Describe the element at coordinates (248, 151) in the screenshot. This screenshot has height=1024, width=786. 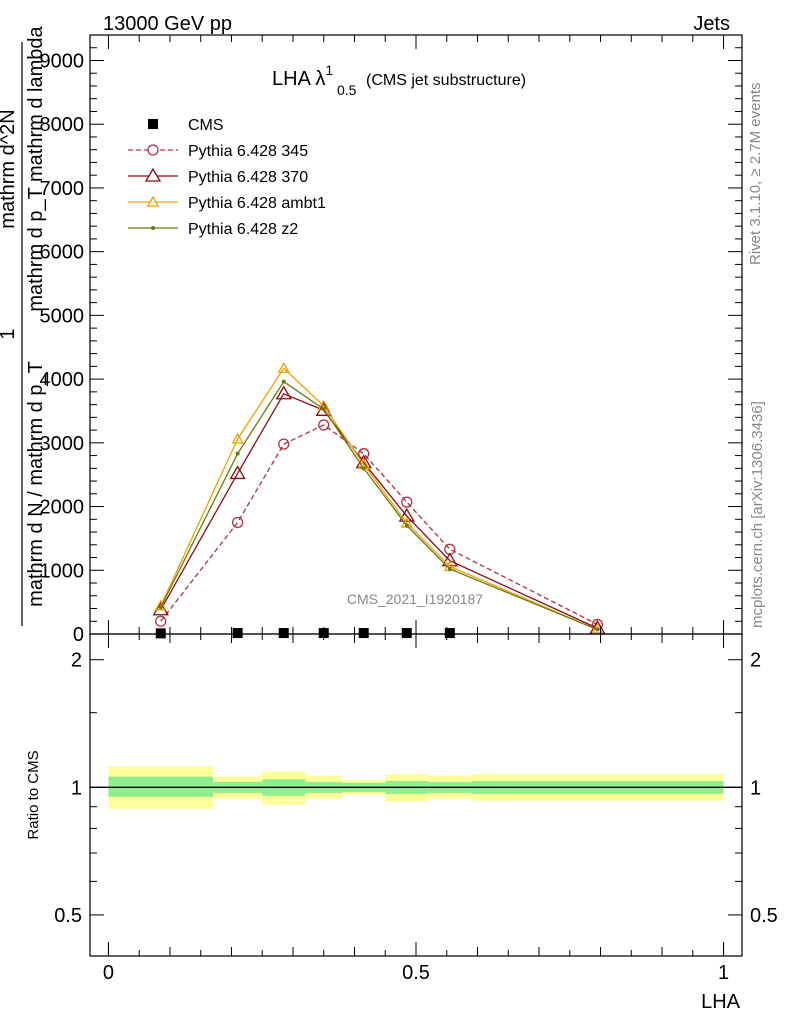
I see `legend-label: Pythia 6.428 345` at that location.